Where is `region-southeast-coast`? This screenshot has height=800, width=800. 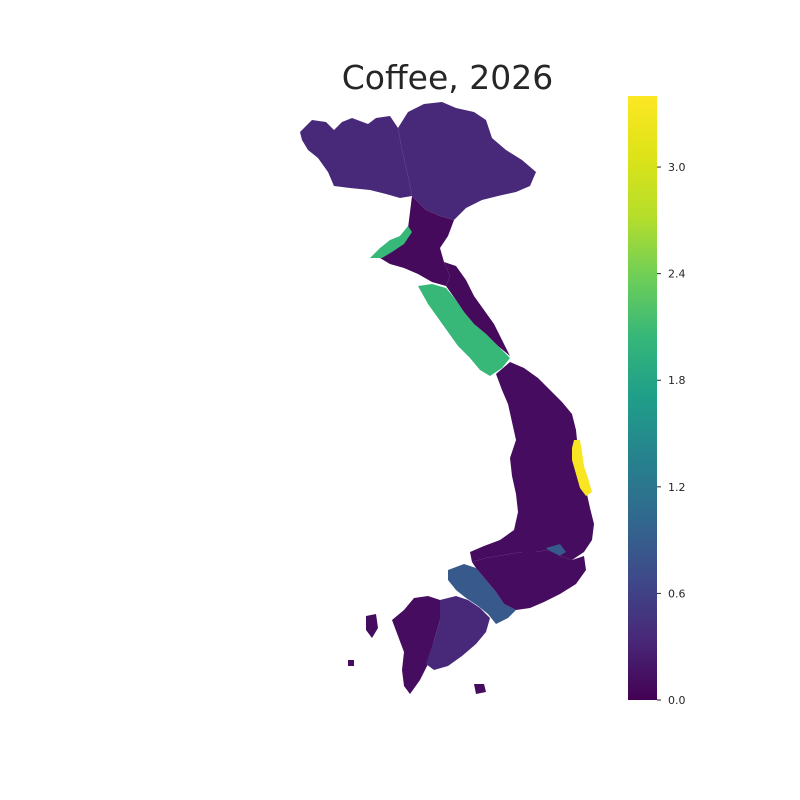
region-southeast-coast is located at coordinates (529, 580).